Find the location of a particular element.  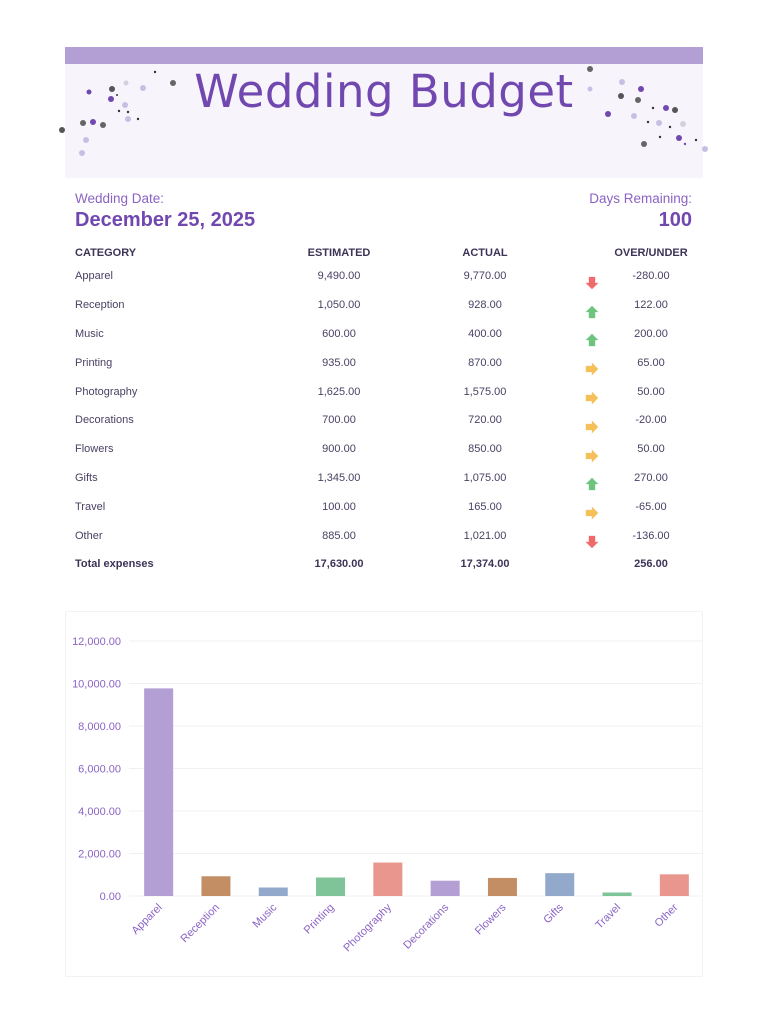

table-row: Decorations 700.00 720.00 -20.00 is located at coordinates (385, 420).